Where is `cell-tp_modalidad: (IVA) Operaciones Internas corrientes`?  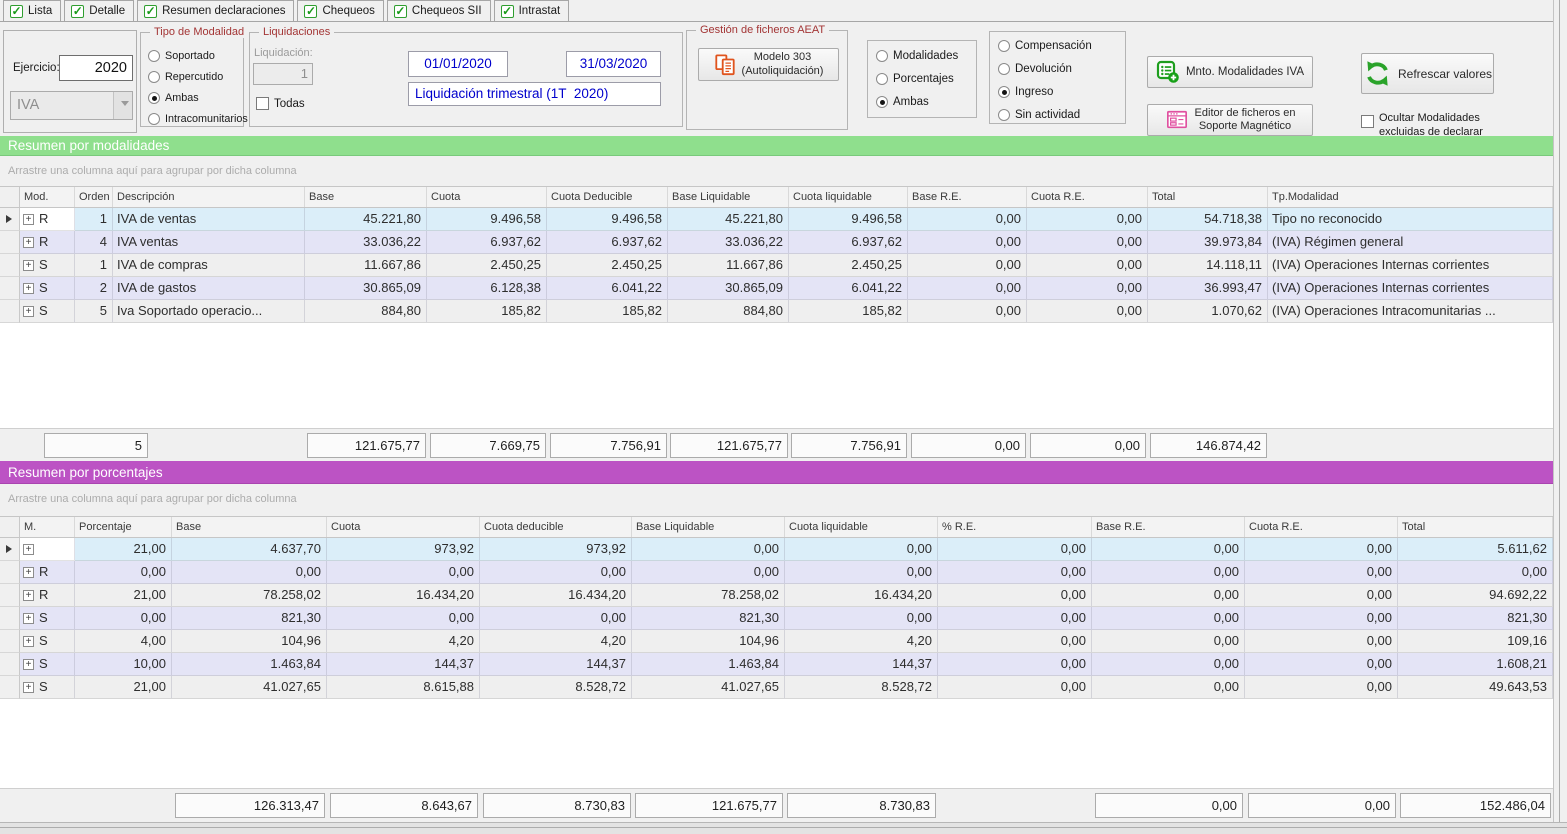 cell-tp_modalidad: (IVA) Operaciones Internas corrientes is located at coordinates (1410, 288).